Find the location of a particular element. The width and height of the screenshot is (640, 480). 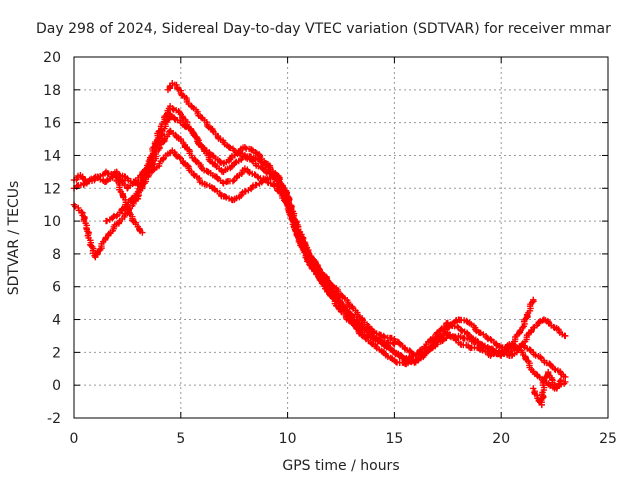

y-tick-label: 18 is located at coordinates (52, 91).